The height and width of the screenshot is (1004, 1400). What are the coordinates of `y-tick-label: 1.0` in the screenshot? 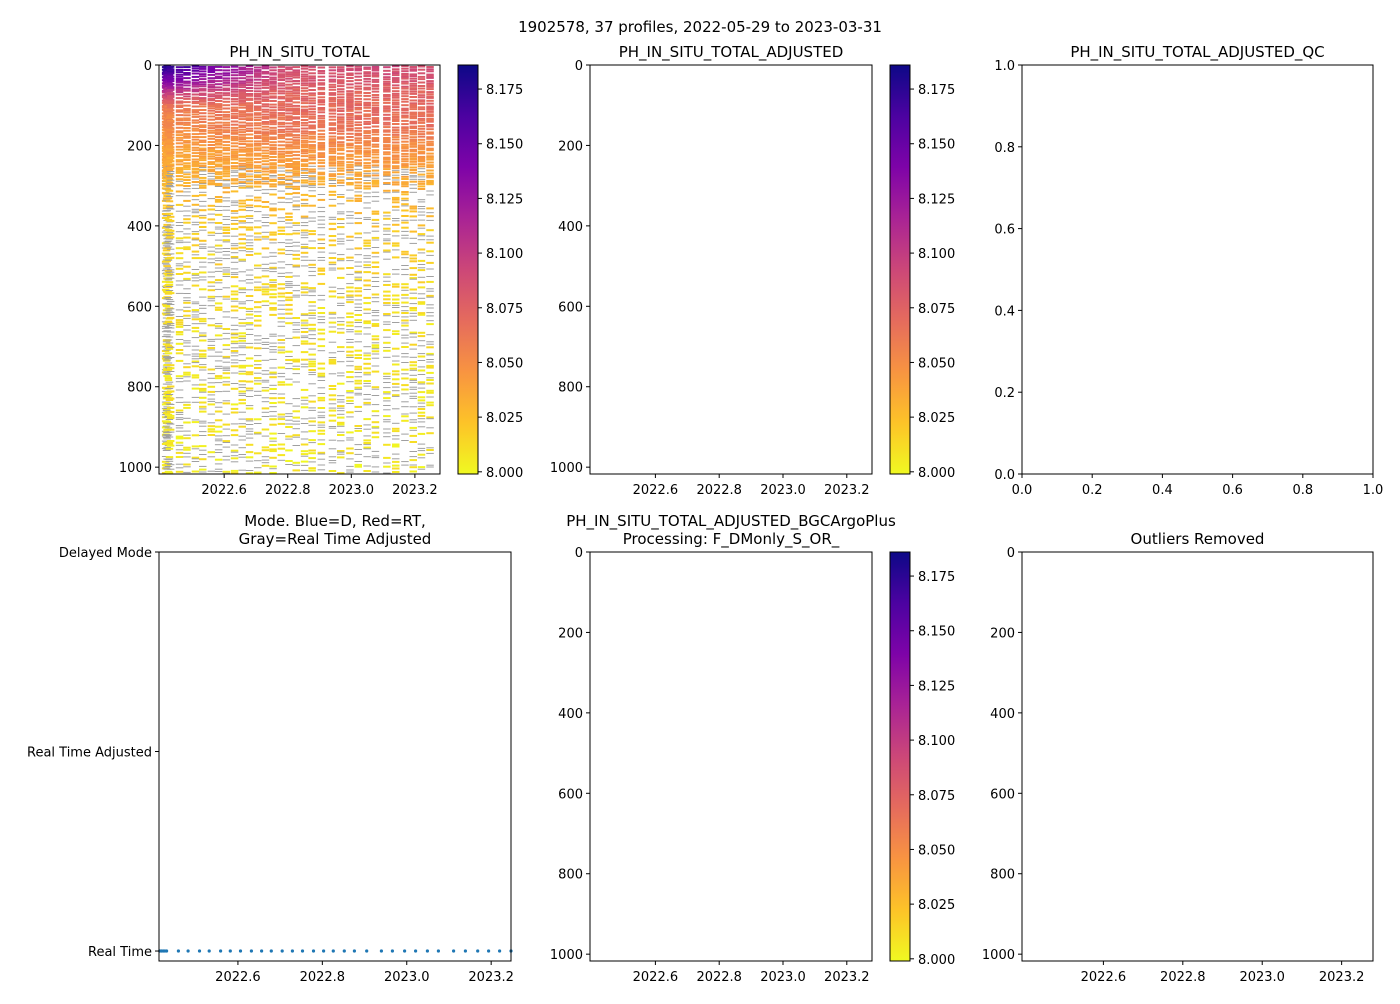 It's located at (1004, 66).